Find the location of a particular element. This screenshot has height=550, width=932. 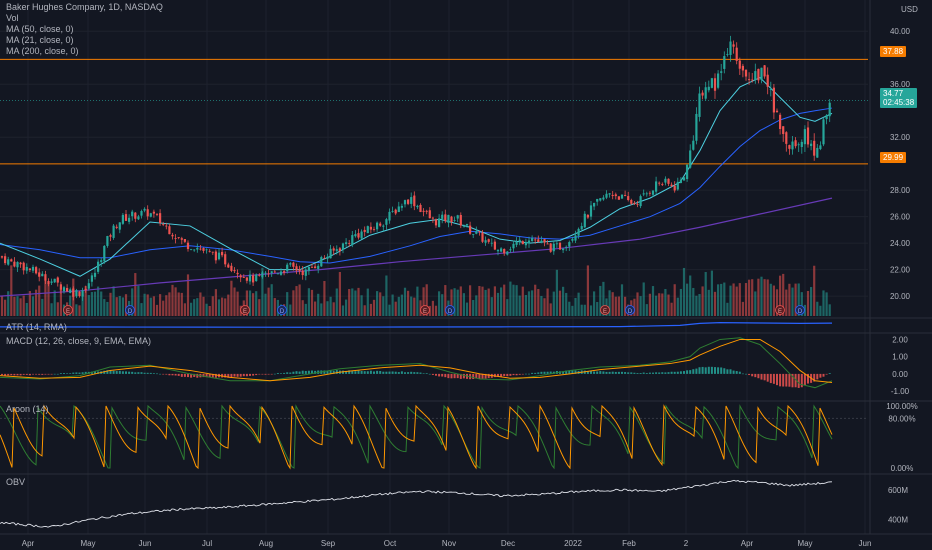

ma50-label: MA (50, close, 0) is located at coordinates (40, 29).